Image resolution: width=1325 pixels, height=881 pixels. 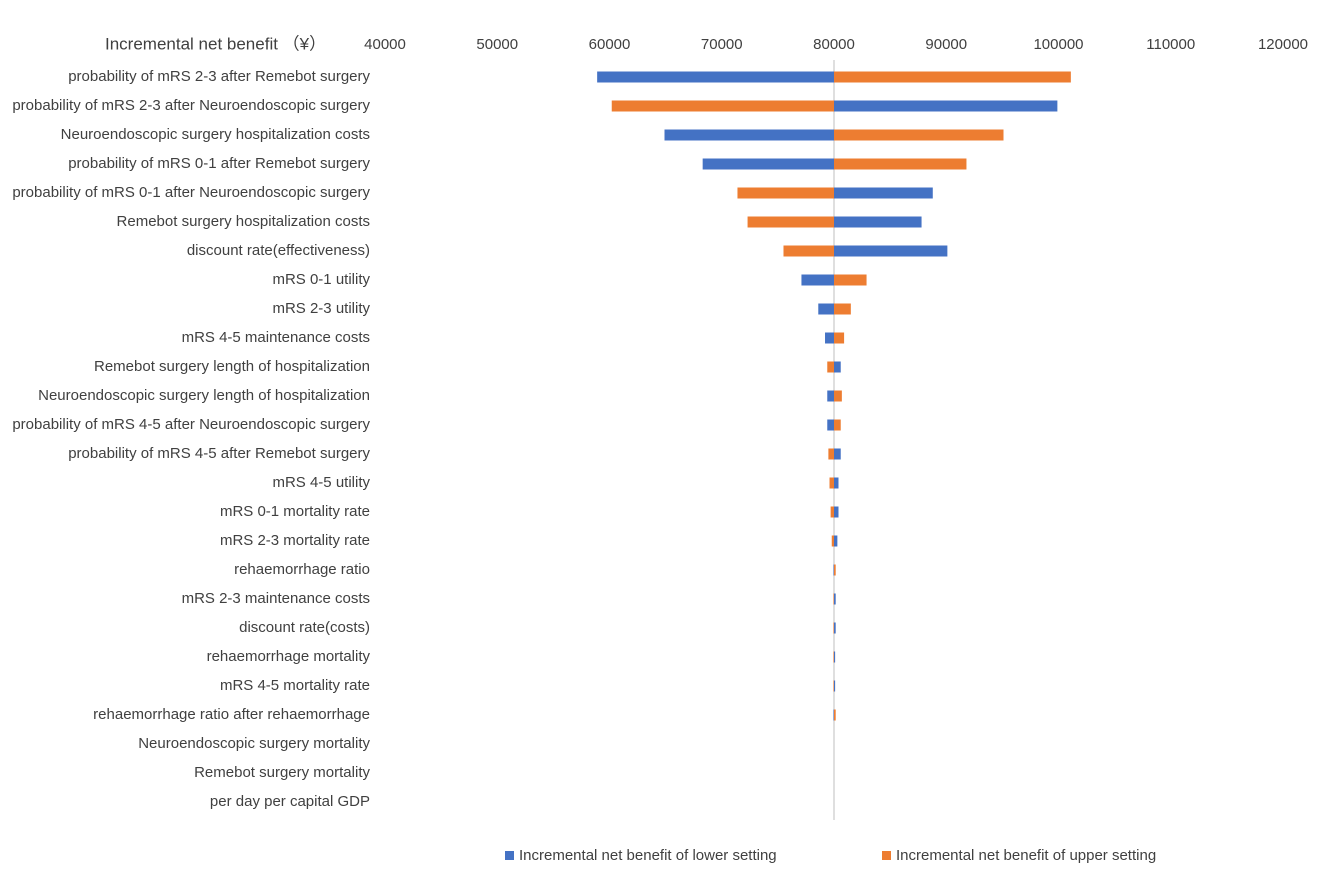 I want to click on category-label: mRS 2-3 utility, so click(x=321, y=308).